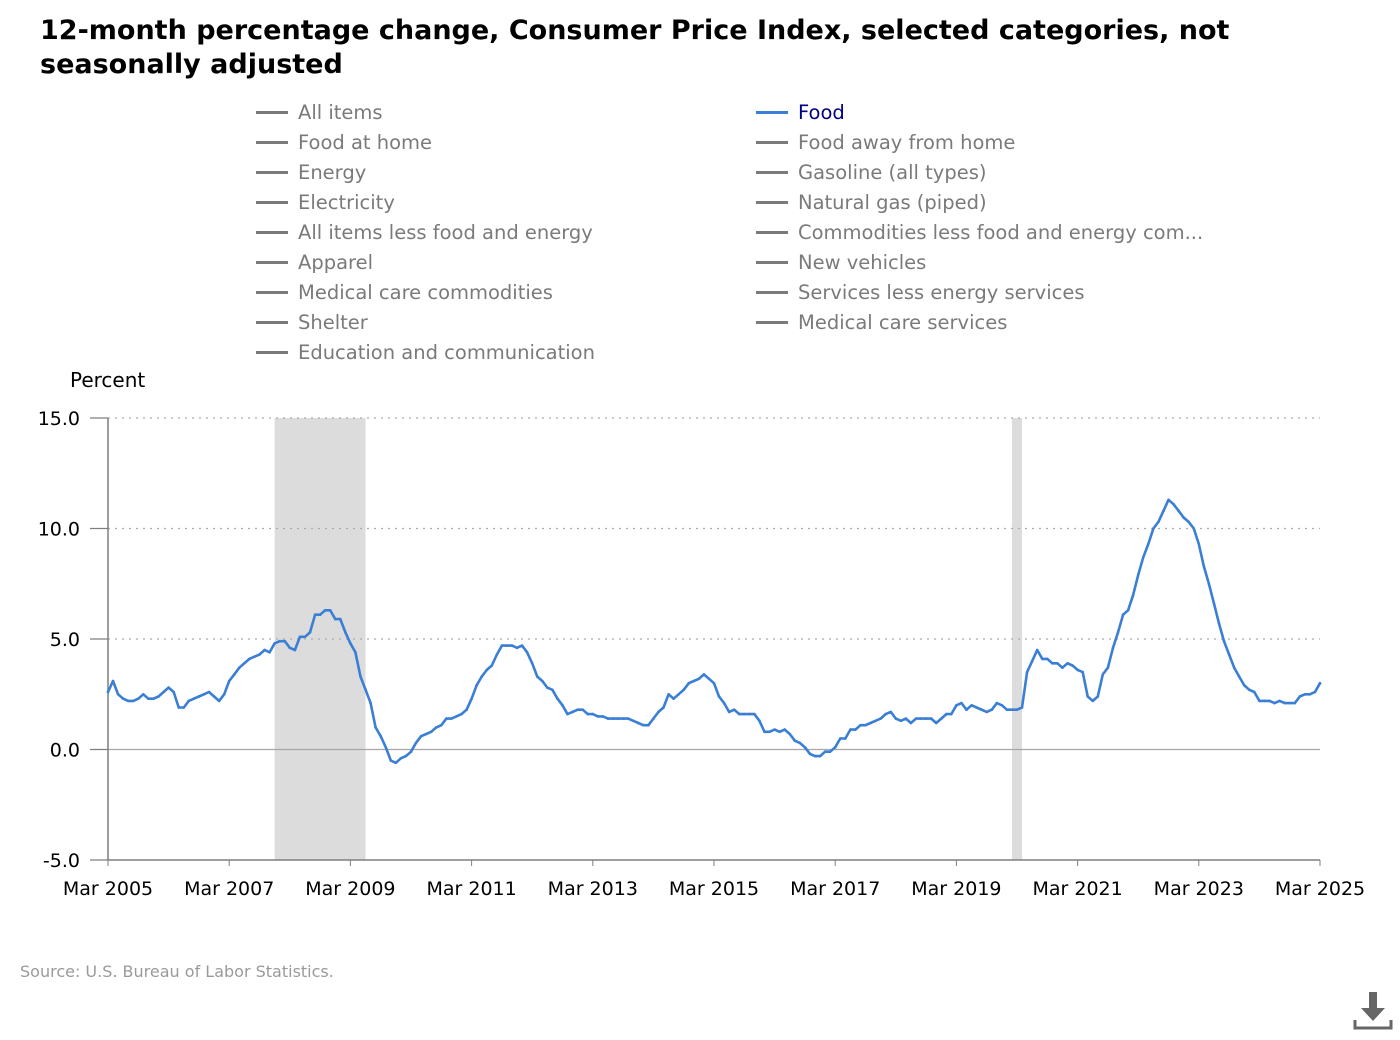 Image resolution: width=1400 pixels, height=1040 pixels. Describe the element at coordinates (333, 322) in the screenshot. I see `legend-label: Shelter` at that location.